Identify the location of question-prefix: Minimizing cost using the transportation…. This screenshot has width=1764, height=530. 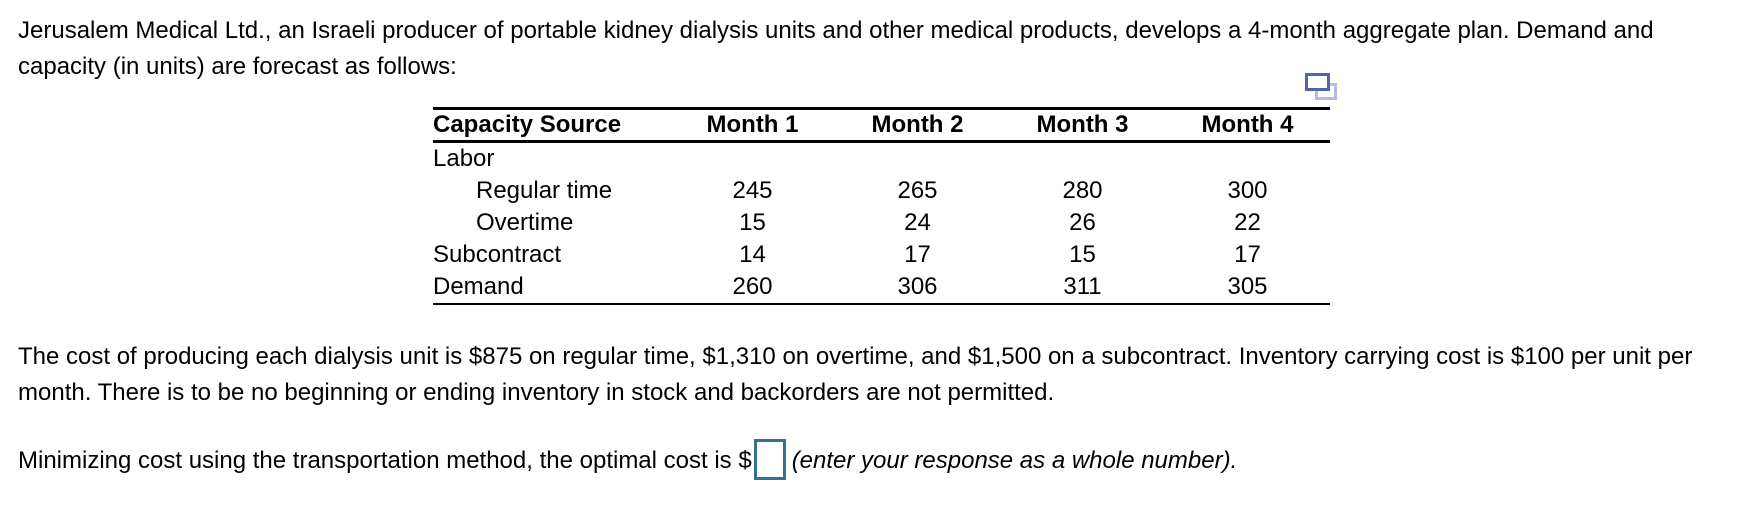
(385, 460).